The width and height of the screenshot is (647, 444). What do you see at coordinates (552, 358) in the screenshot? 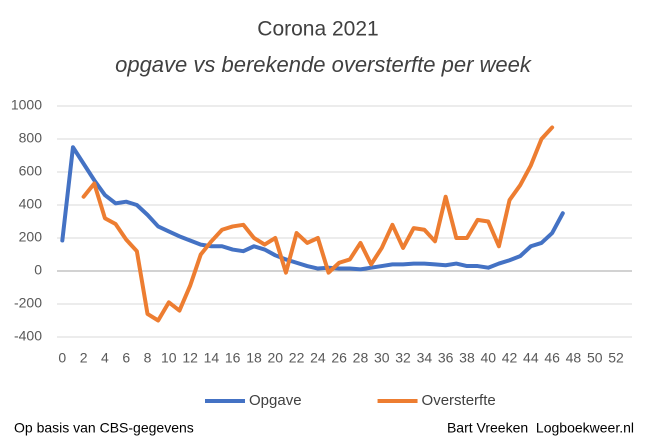
I see `x-tick-label: 46` at bounding box center [552, 358].